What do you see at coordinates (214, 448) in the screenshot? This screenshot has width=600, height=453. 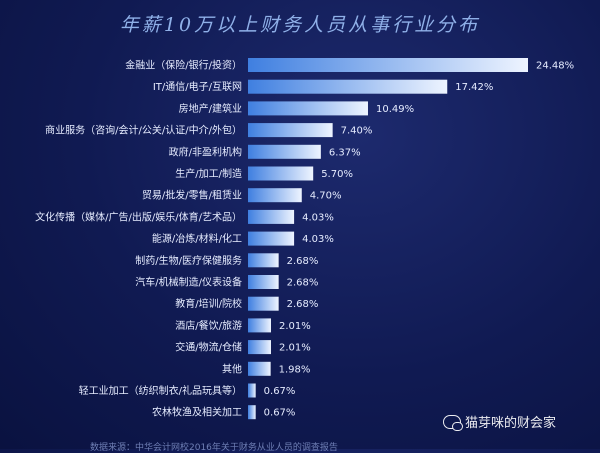 I see `data-source-footer: 数据来源：中华会计网校2016年关于财务从业人员的调查报告` at bounding box center [214, 448].